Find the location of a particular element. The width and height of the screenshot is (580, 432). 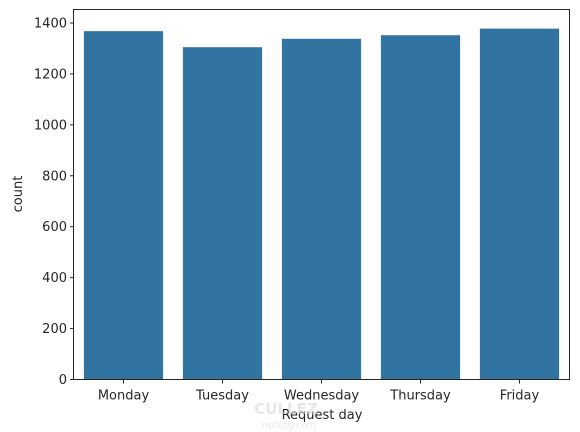

x-axis-label: Request day is located at coordinates (322, 415).